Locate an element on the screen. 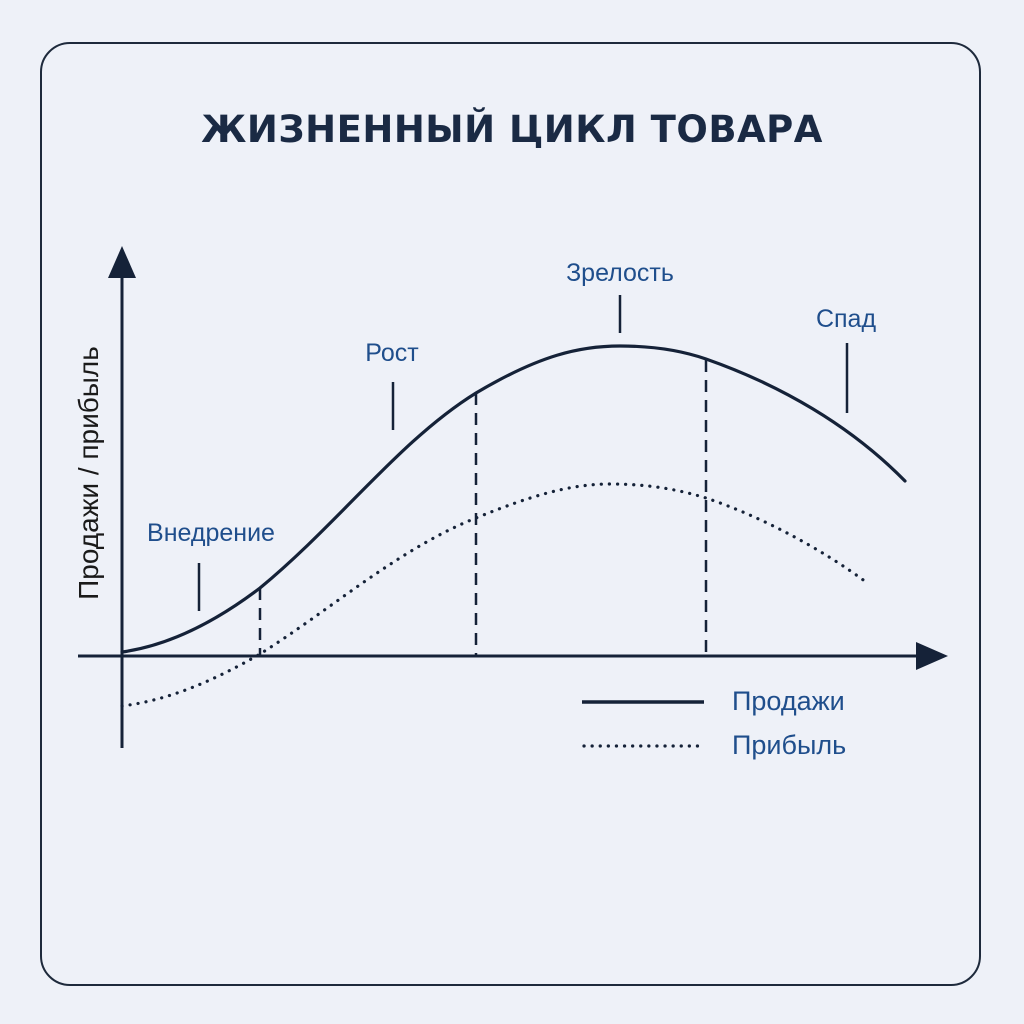 Image resolution: width=1024 pixels, height=1024 pixels. stage-label-introduction: Внедрение is located at coordinates (211, 533).